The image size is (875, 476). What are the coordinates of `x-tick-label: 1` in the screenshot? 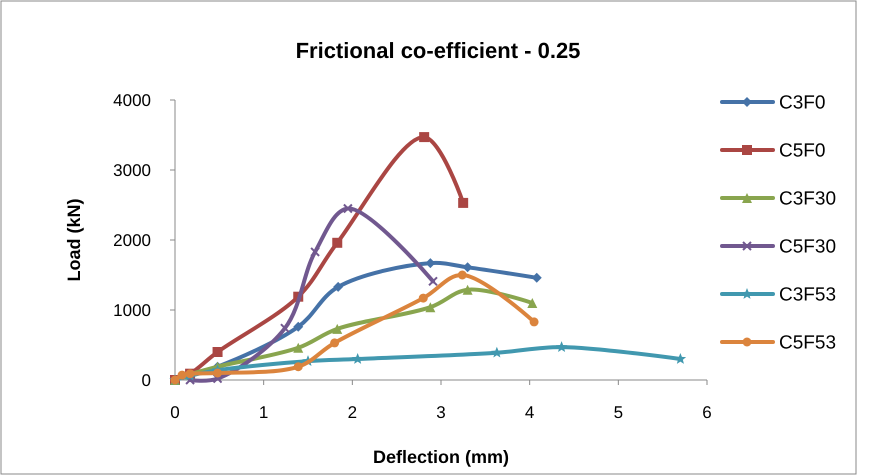 It's located at (263, 412).